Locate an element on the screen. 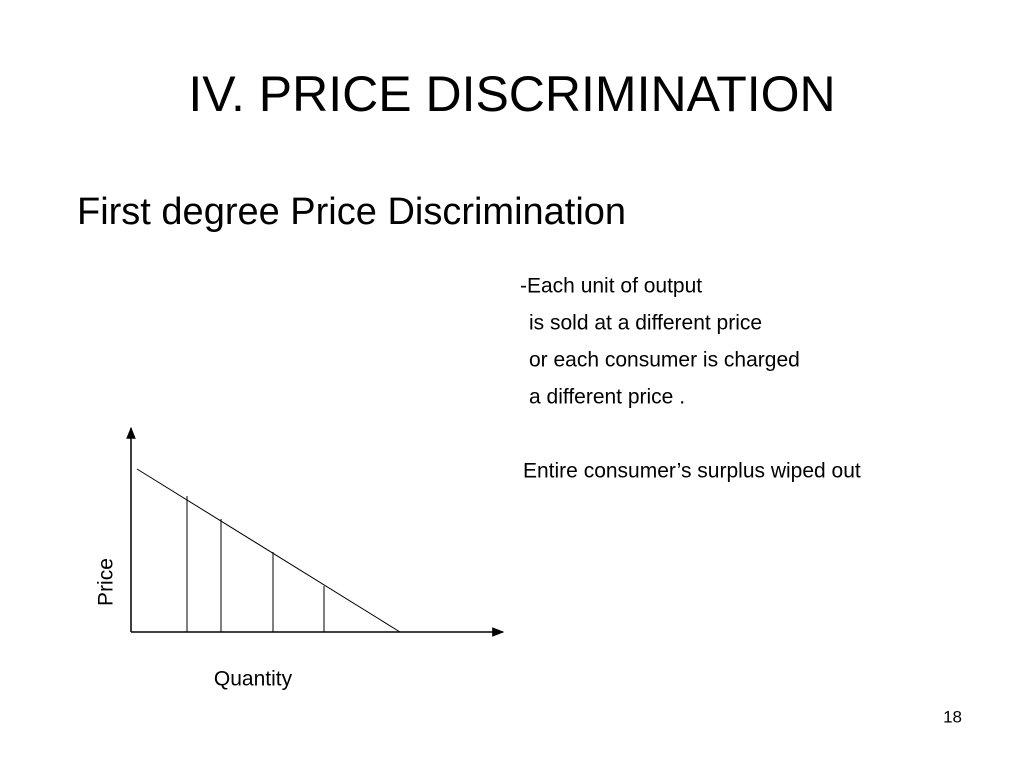 The height and width of the screenshot is (773, 1024). y-axis-label: Price is located at coordinates (106, 582).